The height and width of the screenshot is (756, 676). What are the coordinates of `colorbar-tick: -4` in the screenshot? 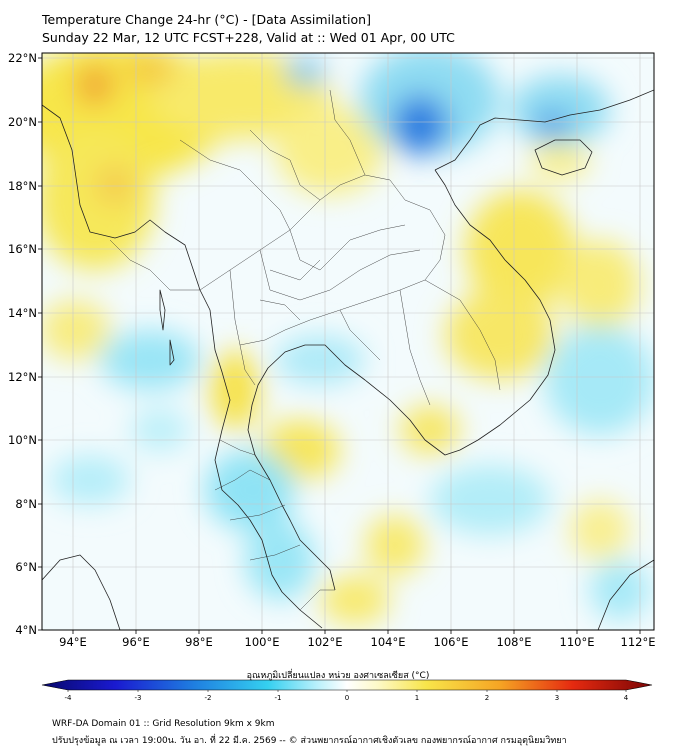 It's located at (69, 698).